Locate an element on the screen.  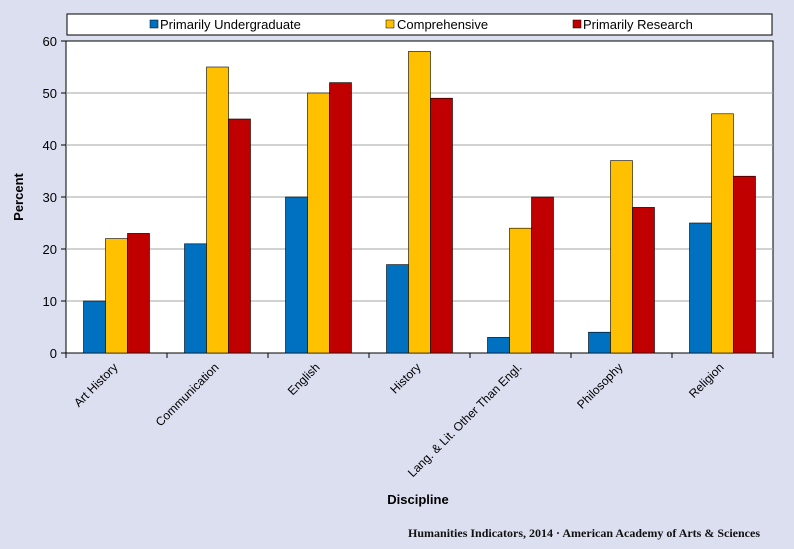
y-tick-label: 60 is located at coordinates (50, 41).